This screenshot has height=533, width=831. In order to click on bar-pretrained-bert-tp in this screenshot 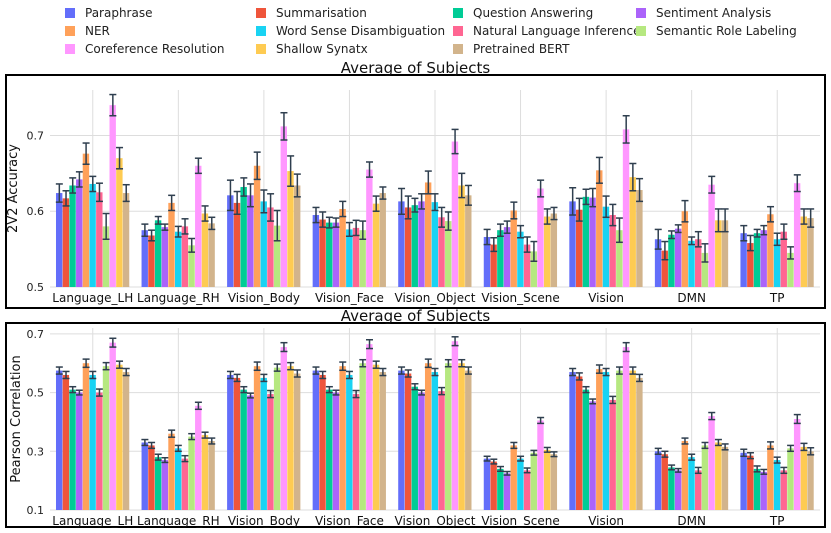, I will do `click(810, 252)`.